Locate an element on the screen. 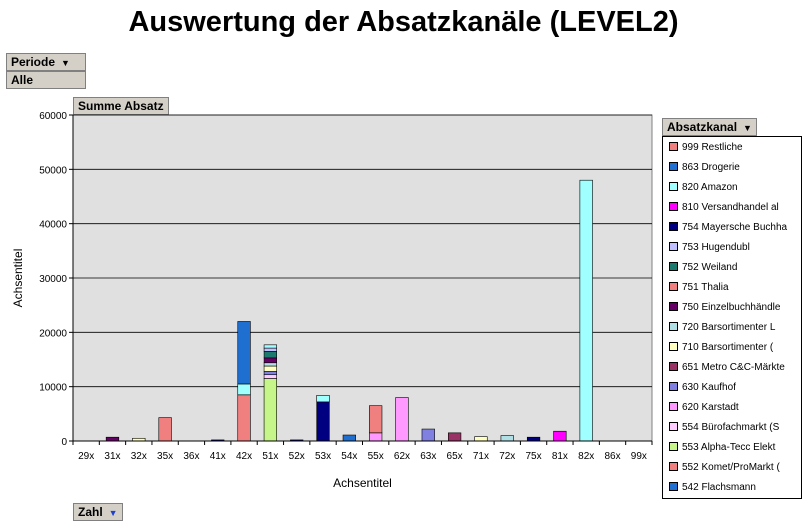  y-tick-label: 30000 is located at coordinates (53, 279).